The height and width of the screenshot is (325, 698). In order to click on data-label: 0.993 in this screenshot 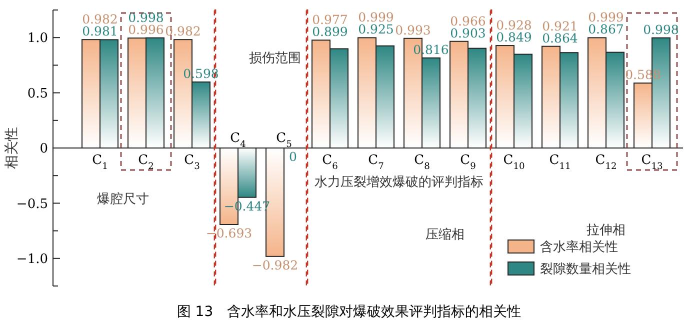, I will do `click(413, 30)`.